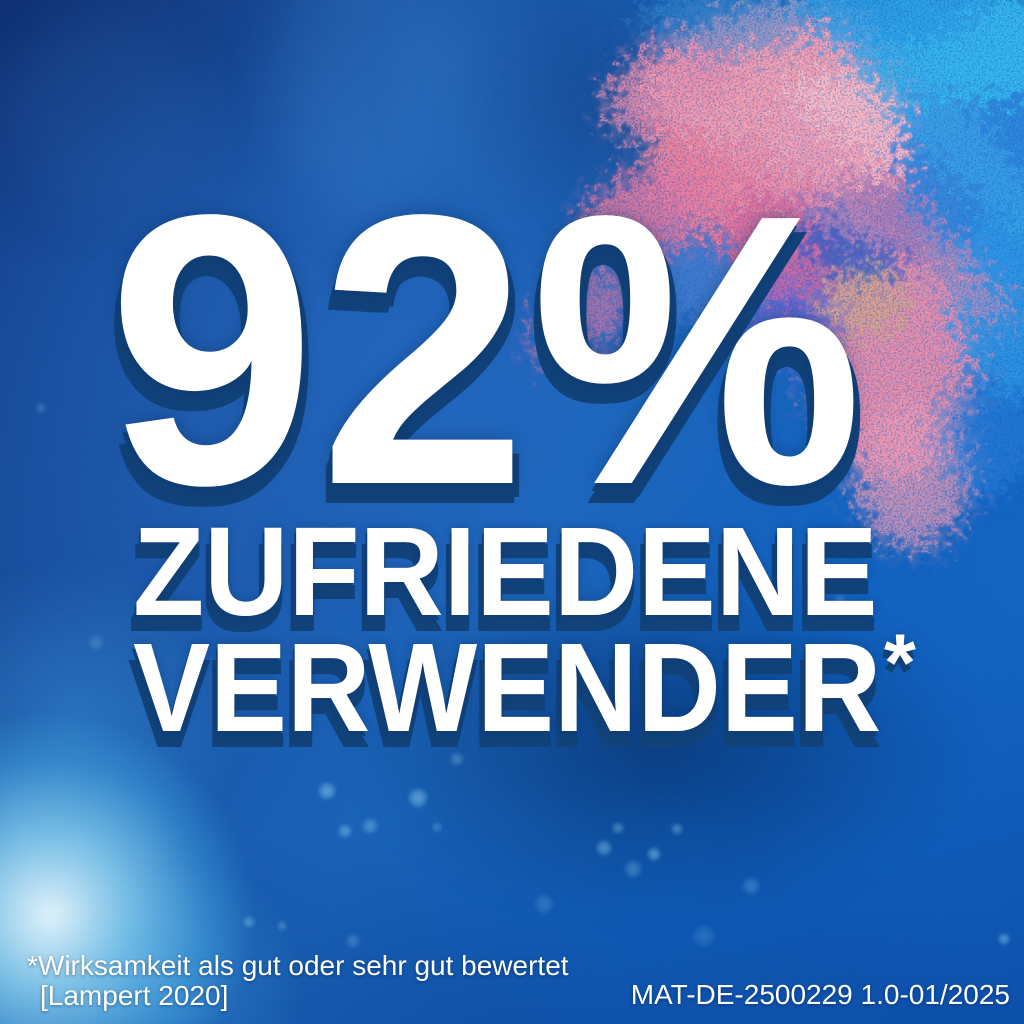 Image resolution: width=1024 pixels, height=1024 pixels. What do you see at coordinates (505, 571) in the screenshot?
I see `headline-line1: ZUFRIEDENE` at bounding box center [505, 571].